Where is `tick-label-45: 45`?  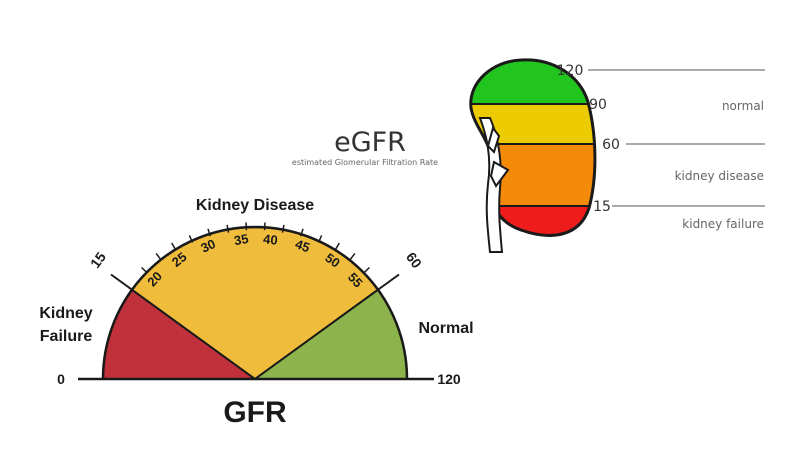
tick-label-45: 45 is located at coordinates (302, 245).